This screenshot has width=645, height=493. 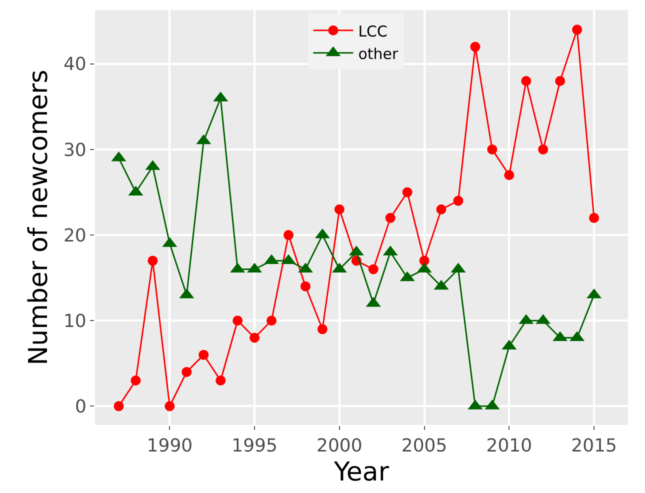 I want to click on legend-label: LCC, so click(x=373, y=31).